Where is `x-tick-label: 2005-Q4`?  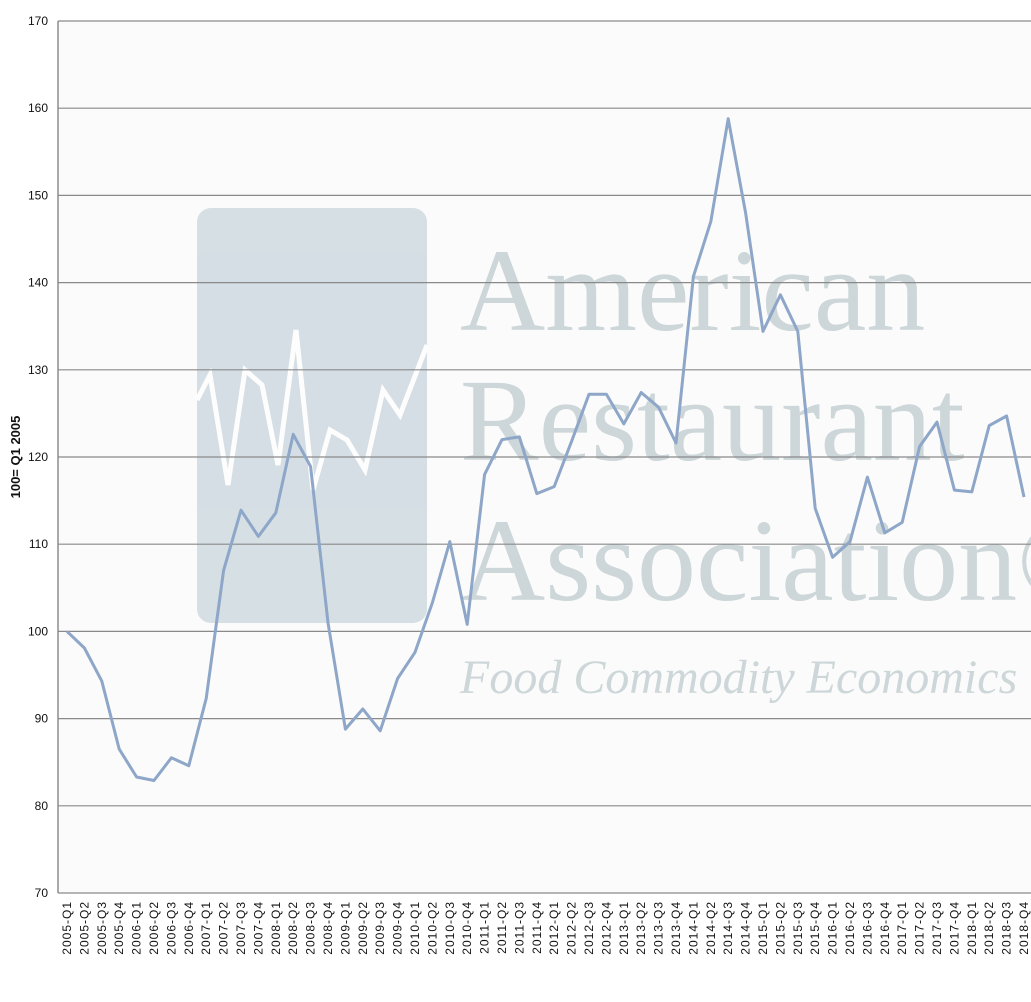 x-tick-label: 2005-Q4 is located at coordinates (119, 928).